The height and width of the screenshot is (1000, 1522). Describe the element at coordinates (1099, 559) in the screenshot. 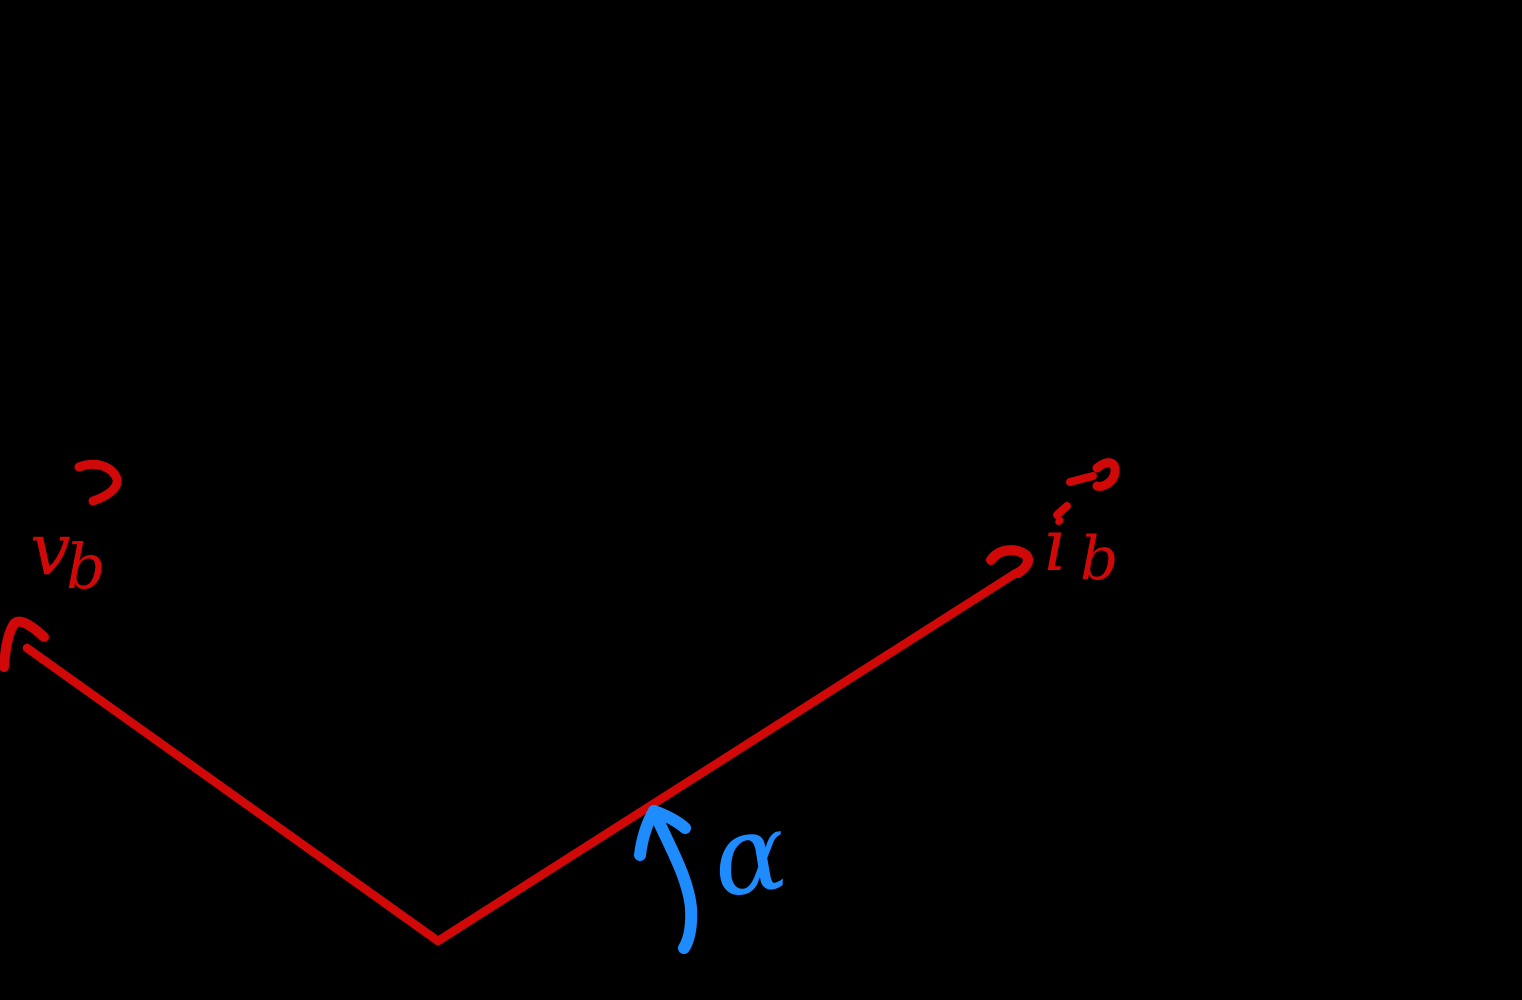

I see `ib-subscript: b` at that location.